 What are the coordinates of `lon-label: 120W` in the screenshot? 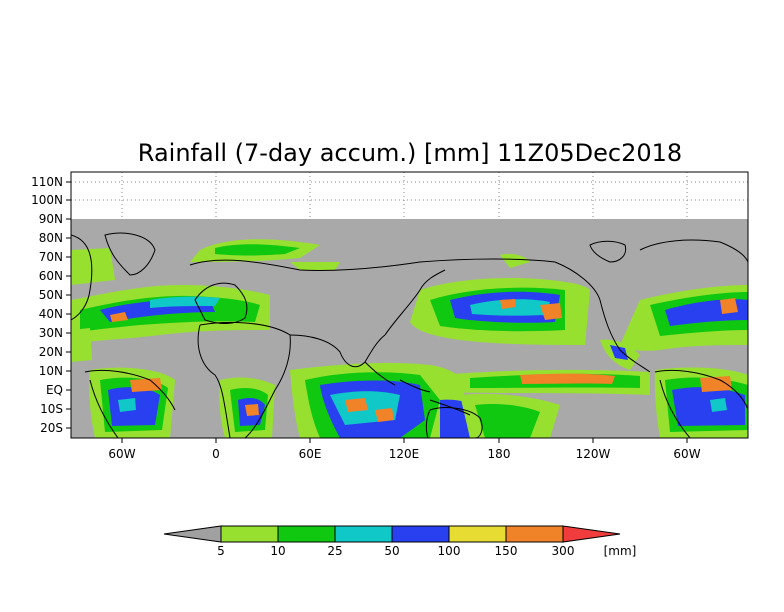 It's located at (593, 454).